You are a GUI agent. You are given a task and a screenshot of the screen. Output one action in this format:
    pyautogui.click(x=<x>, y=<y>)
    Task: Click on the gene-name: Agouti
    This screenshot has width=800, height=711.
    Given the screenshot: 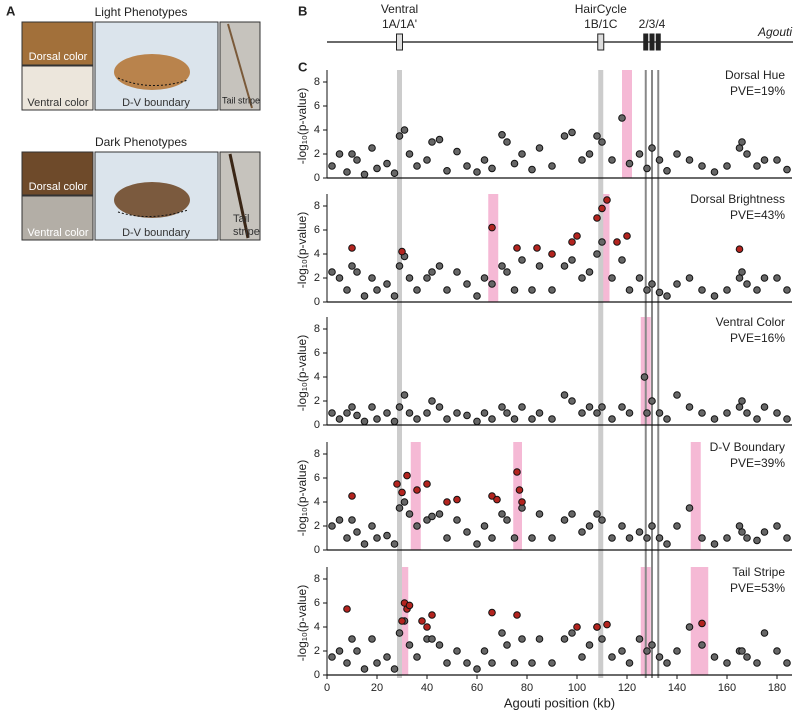 What is the action you would take?
    pyautogui.click(x=774, y=32)
    